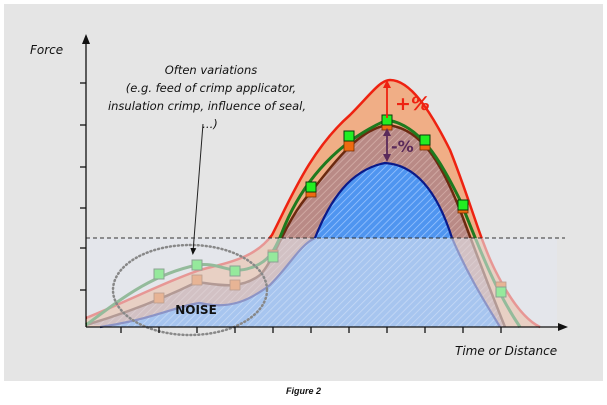  Describe the element at coordinates (196, 310) in the screenshot. I see `noise-label: NOISE` at that location.